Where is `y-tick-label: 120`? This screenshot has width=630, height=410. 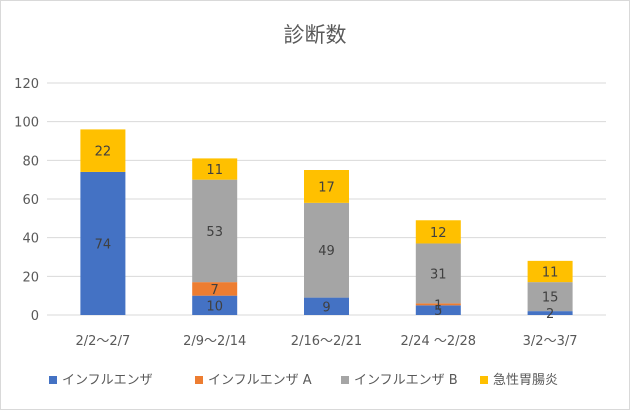 y-tick-label: 120 is located at coordinates (26, 84).